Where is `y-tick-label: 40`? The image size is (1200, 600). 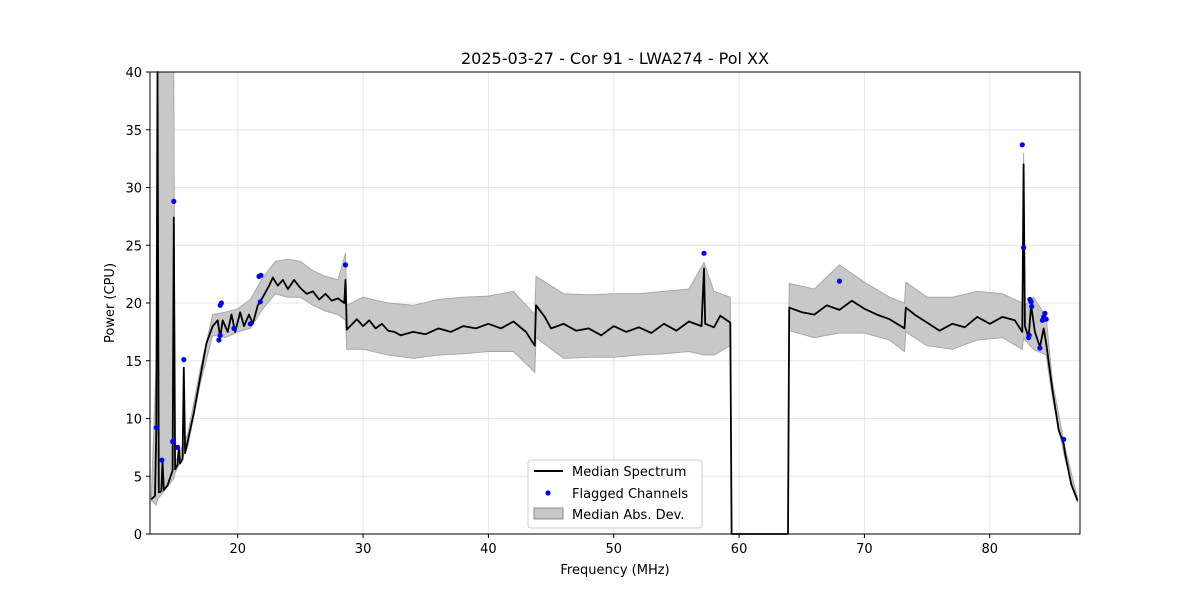 y-tick-label: 40 is located at coordinates (133, 73).